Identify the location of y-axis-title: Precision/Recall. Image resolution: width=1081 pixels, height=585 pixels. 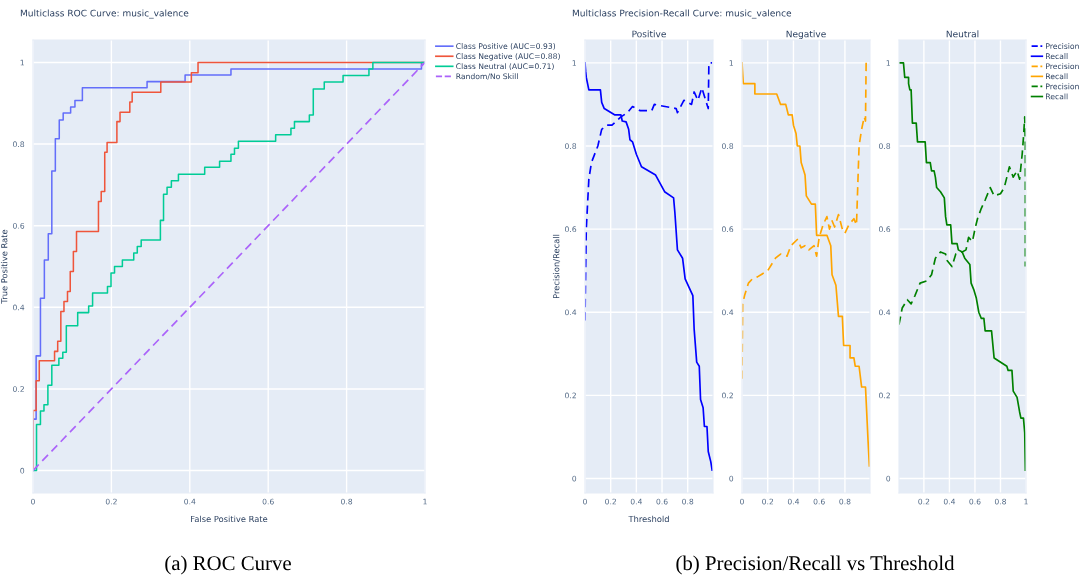
(556, 266).